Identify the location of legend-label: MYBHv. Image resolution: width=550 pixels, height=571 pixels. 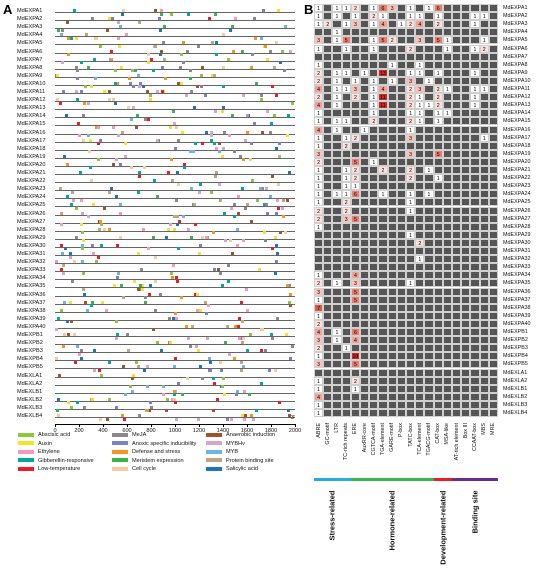
(235, 443).